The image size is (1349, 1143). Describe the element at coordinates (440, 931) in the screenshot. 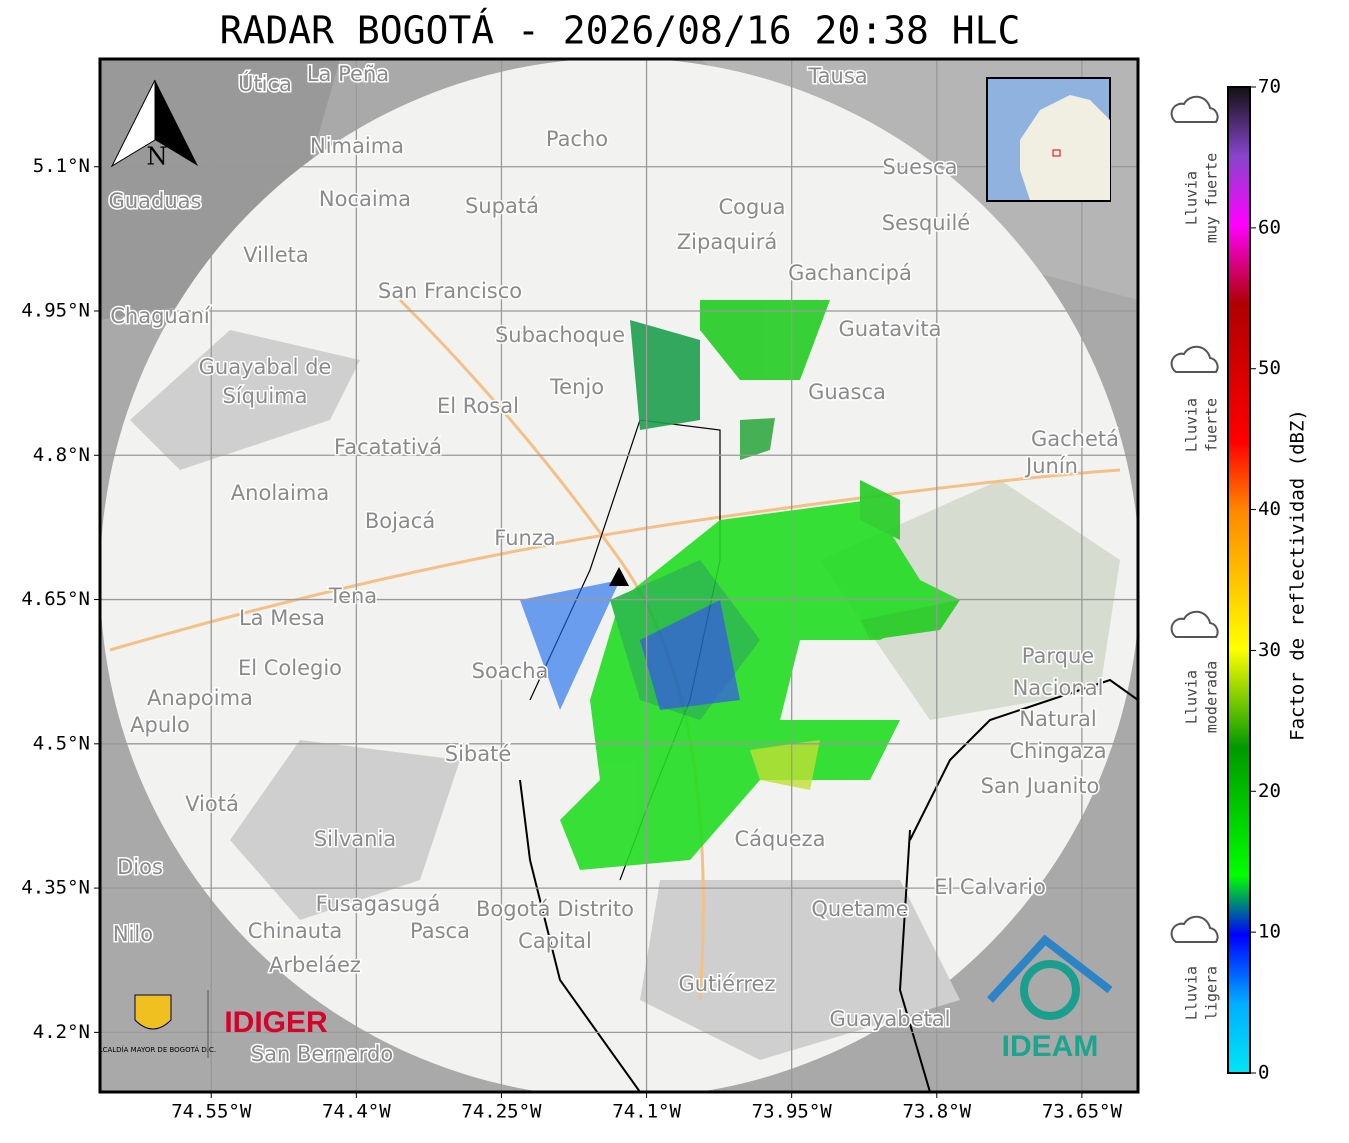

I see `place-label: Pasca` at that location.